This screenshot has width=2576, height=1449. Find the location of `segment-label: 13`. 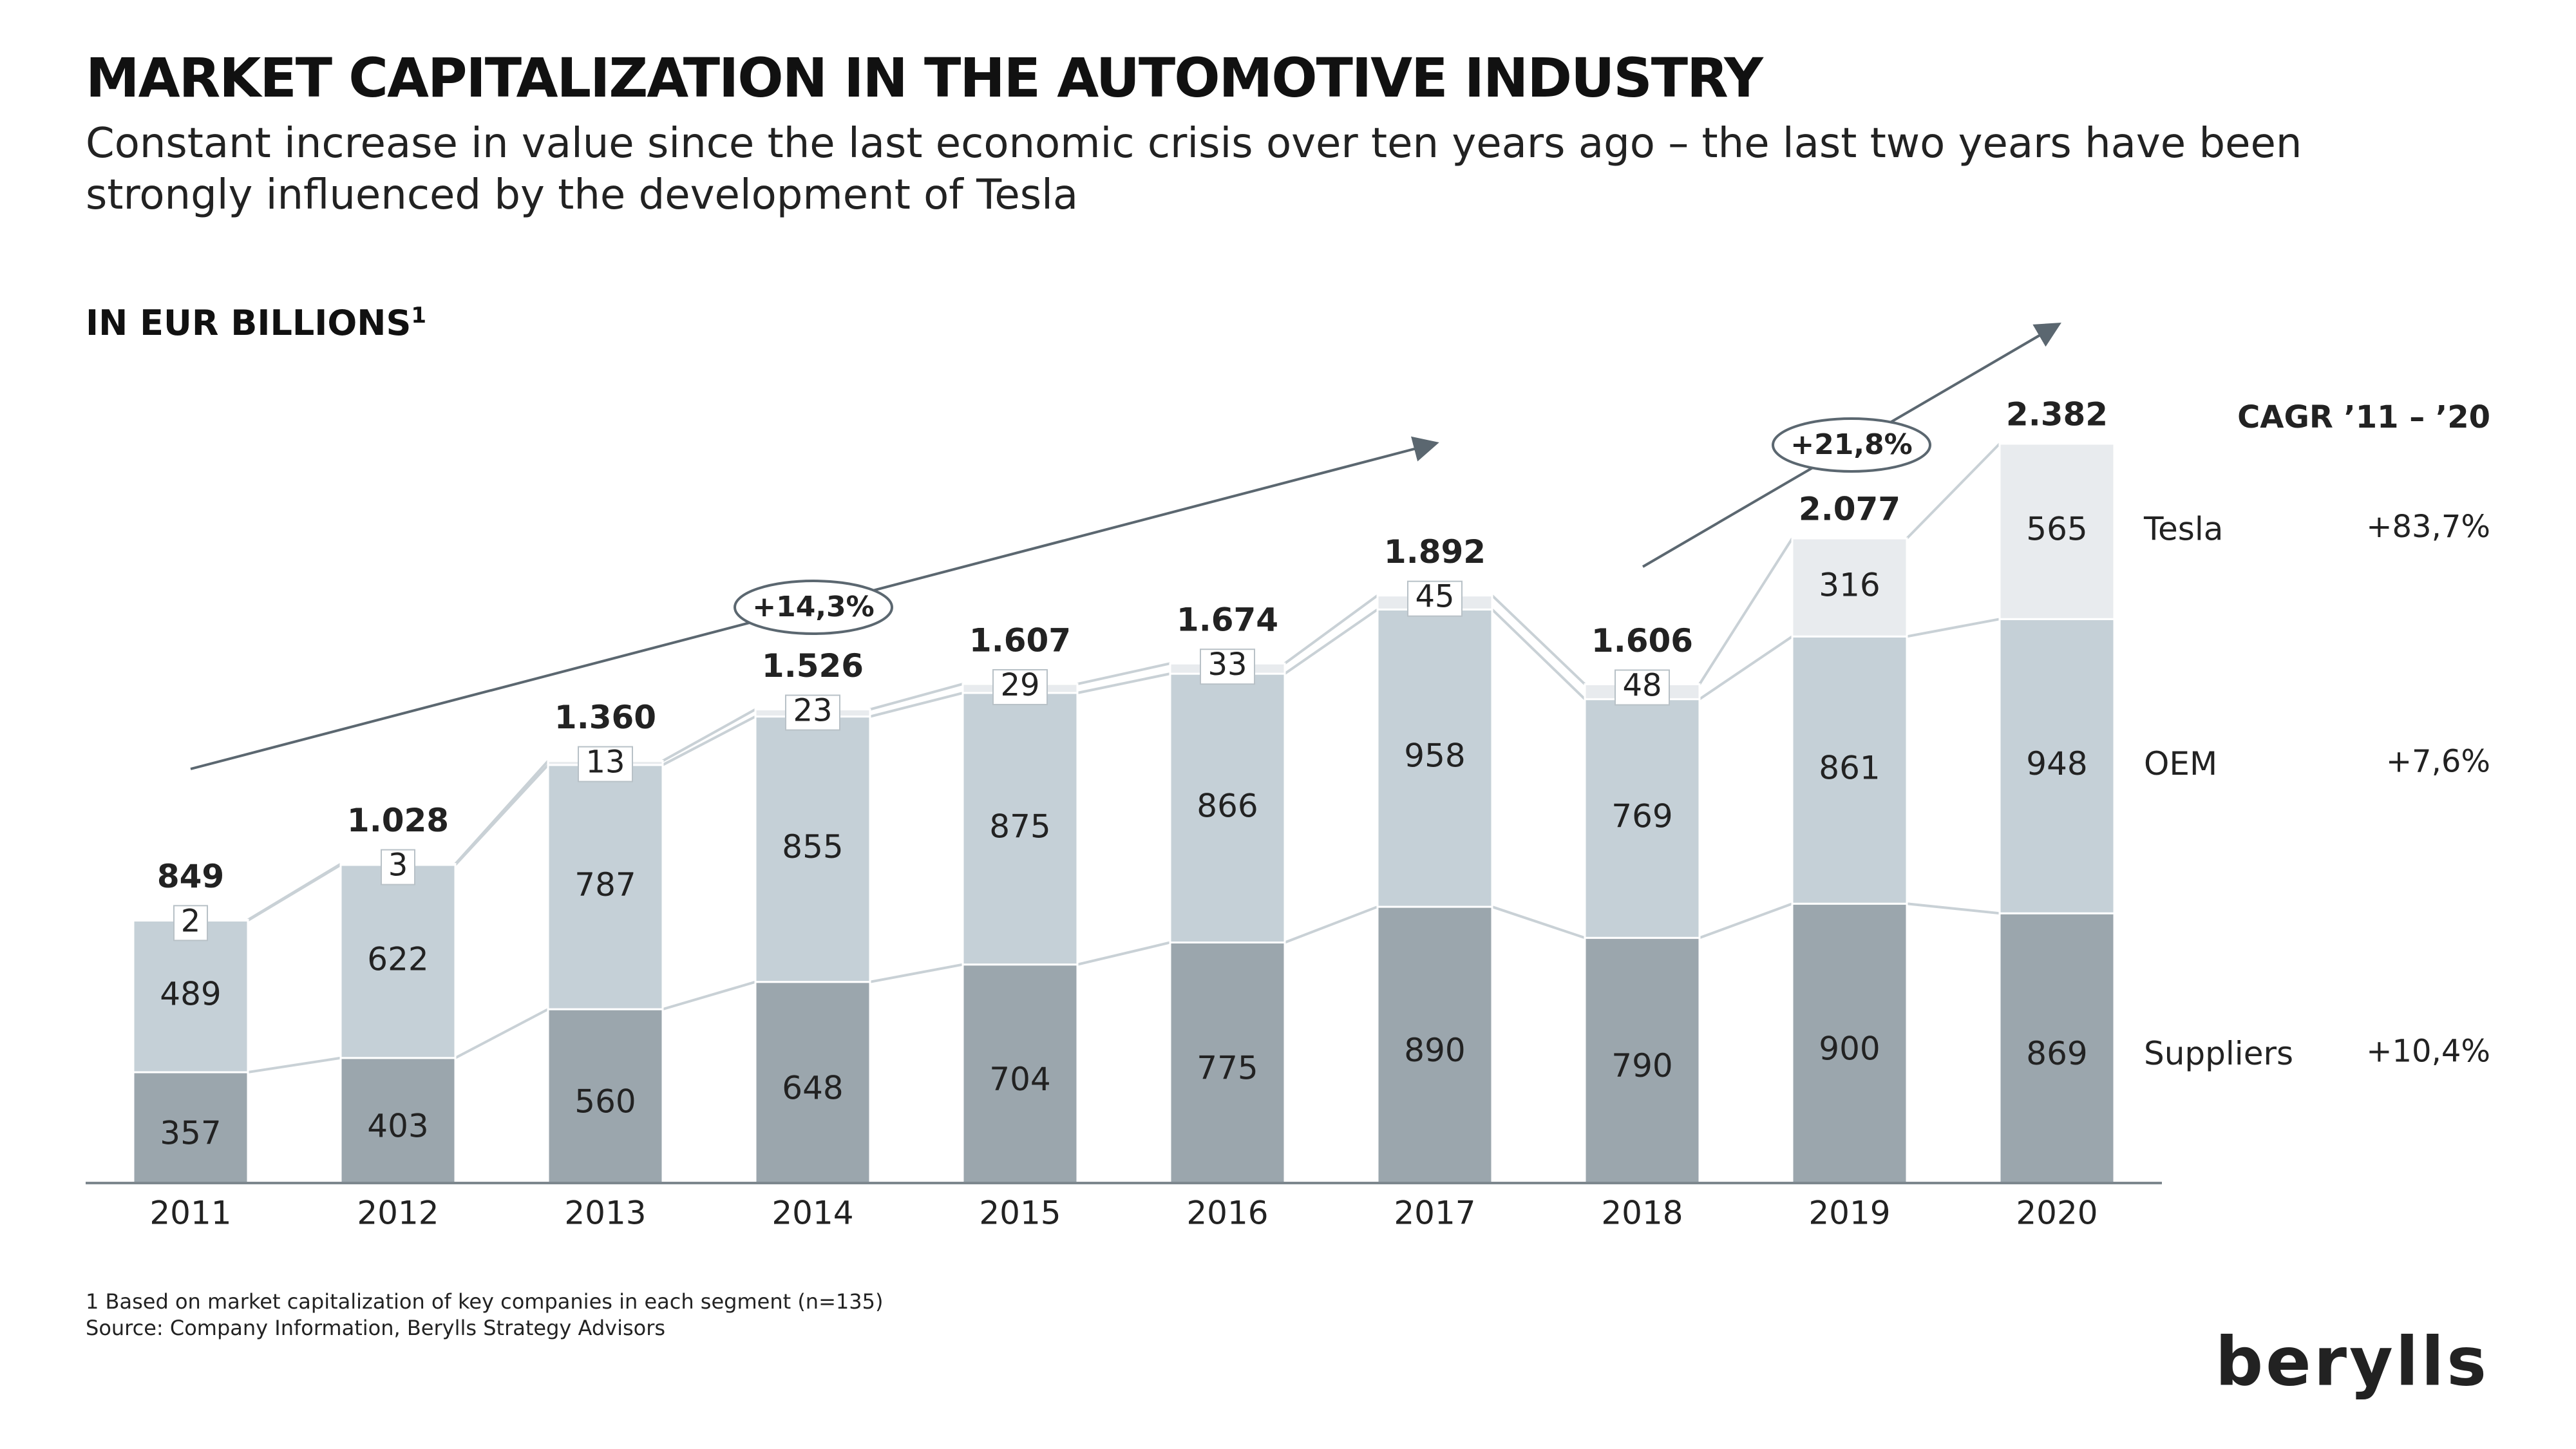

segment-label: 13 is located at coordinates (605, 762).